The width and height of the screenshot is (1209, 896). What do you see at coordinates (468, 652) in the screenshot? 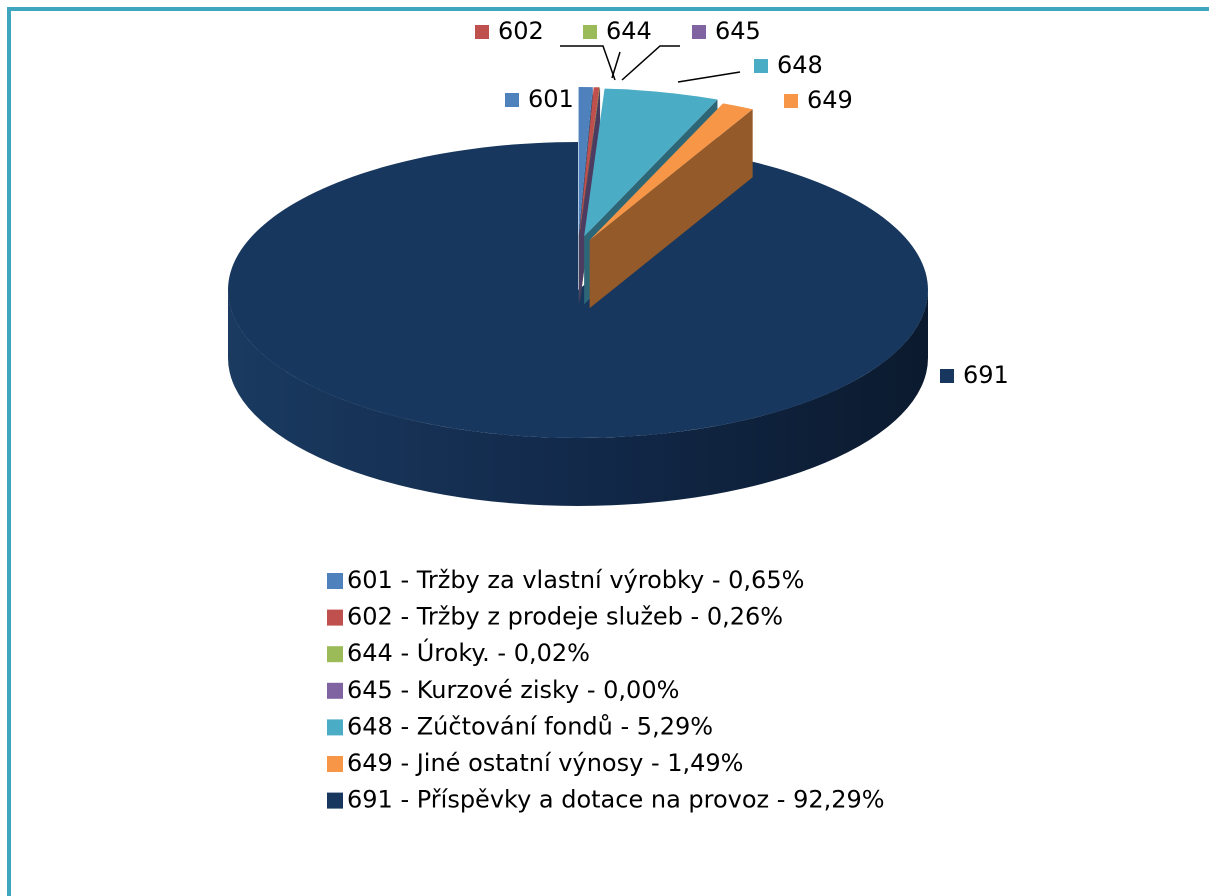
I see `legend-label: 644 - Úroky. - 0,02%` at bounding box center [468, 652].